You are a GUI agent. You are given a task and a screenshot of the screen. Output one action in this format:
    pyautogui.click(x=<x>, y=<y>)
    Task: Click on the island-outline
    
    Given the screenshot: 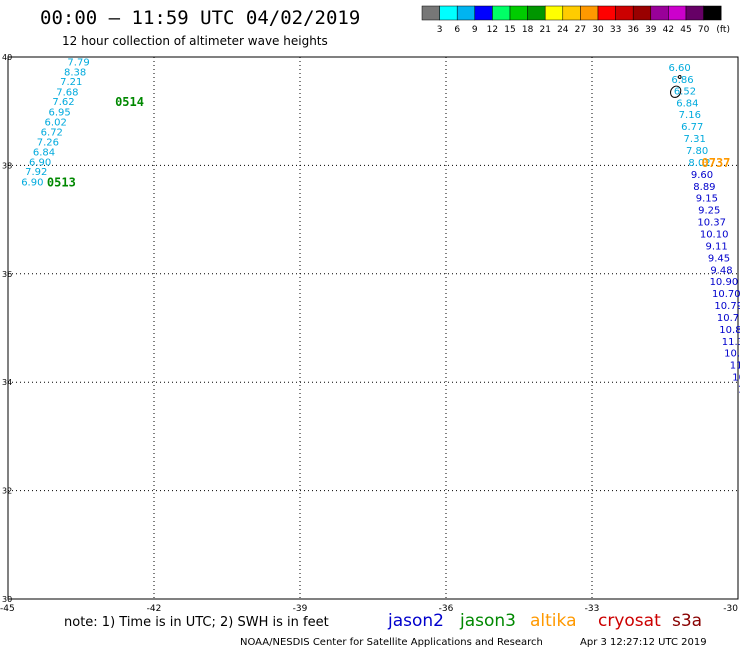 What is the action you would take?
    pyautogui.click(x=676, y=86)
    